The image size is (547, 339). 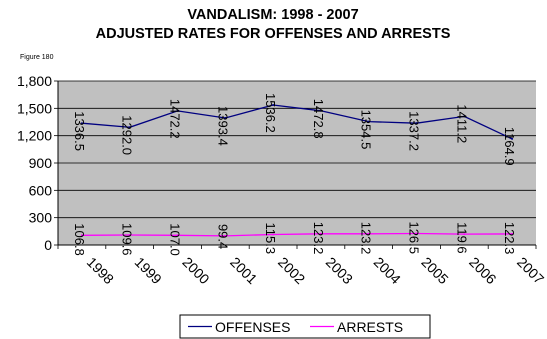 What do you see at coordinates (272, 15) in the screenshot?
I see `chart-title: VANDALISM: 1998 - 2007` at bounding box center [272, 15].